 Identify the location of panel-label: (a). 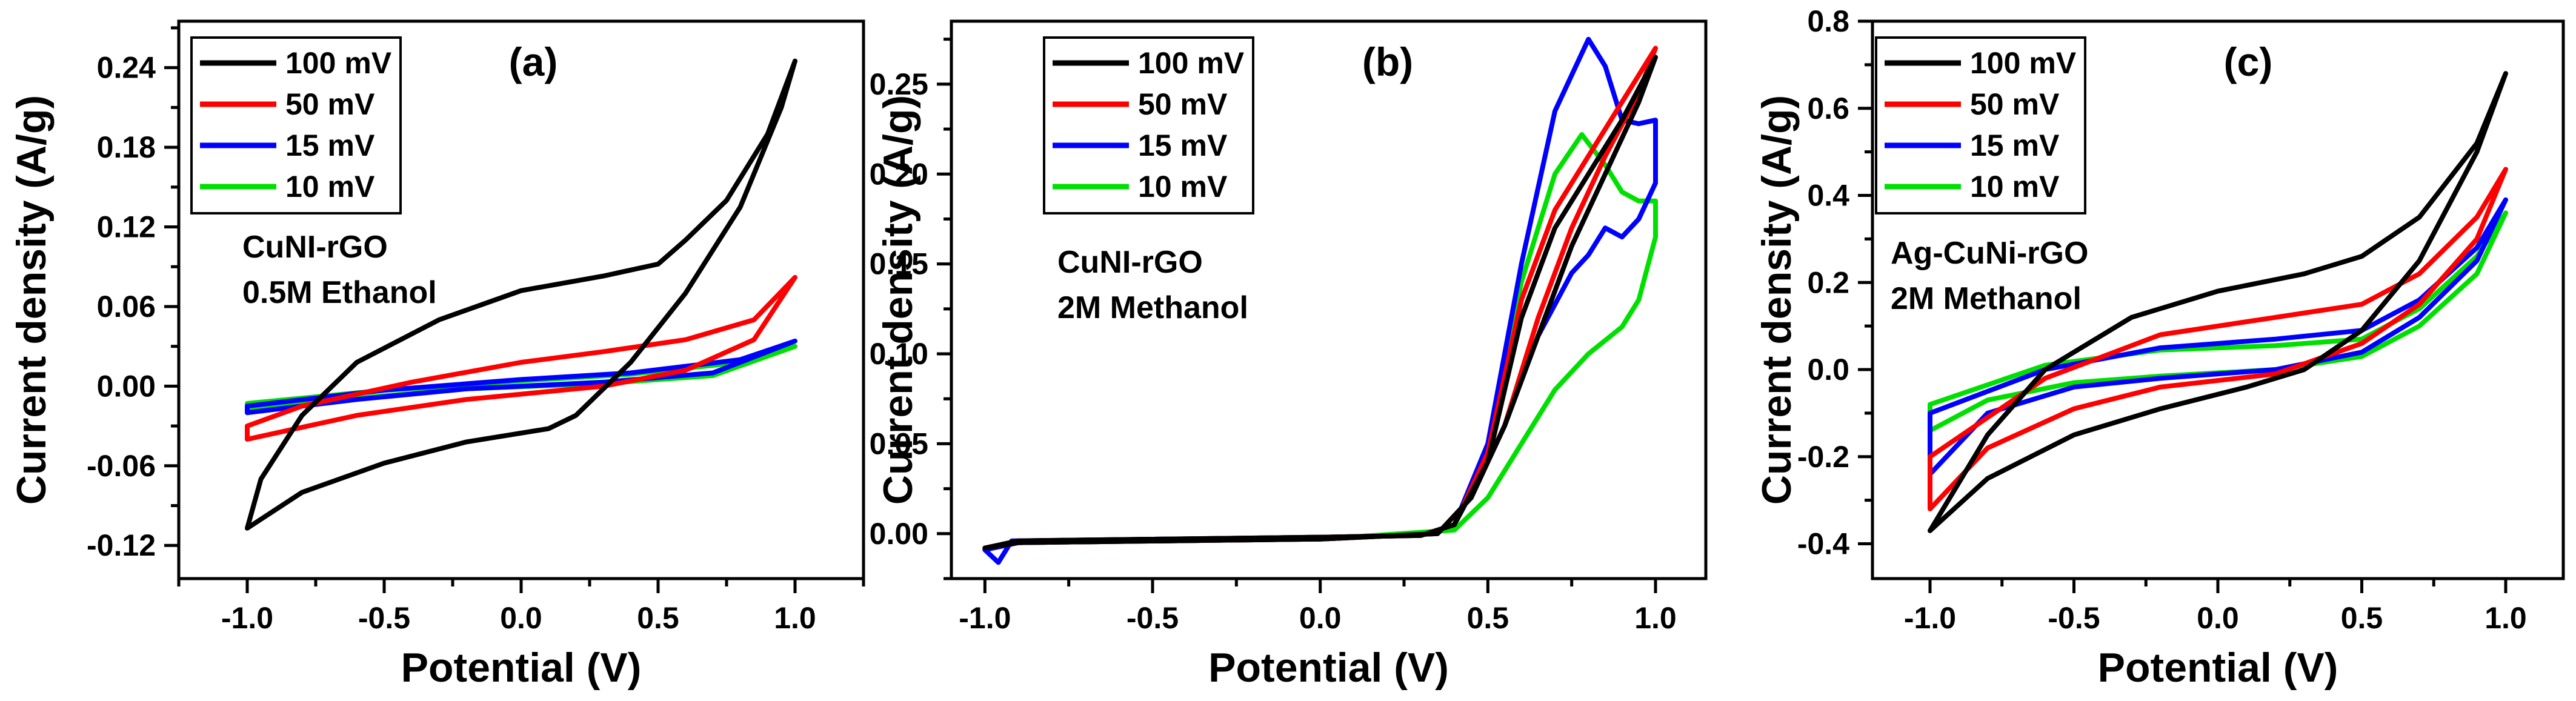
(533, 62).